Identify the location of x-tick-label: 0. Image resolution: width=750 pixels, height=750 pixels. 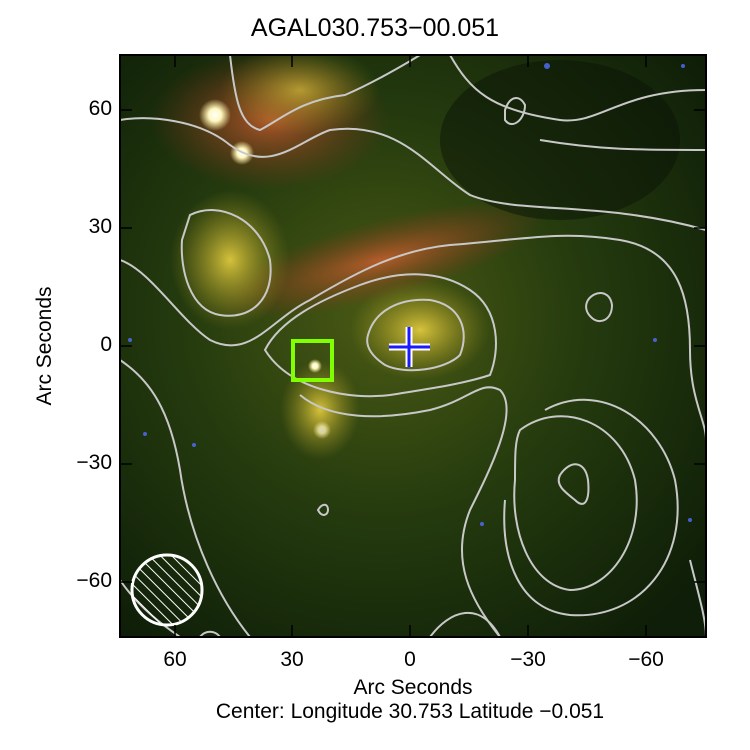
(410, 659).